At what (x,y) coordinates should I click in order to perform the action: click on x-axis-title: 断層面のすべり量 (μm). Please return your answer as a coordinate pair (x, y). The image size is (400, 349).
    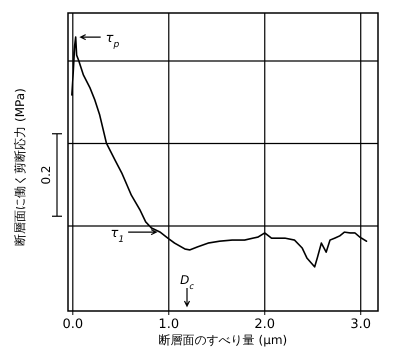
    Looking at the image, I should click on (223, 340).